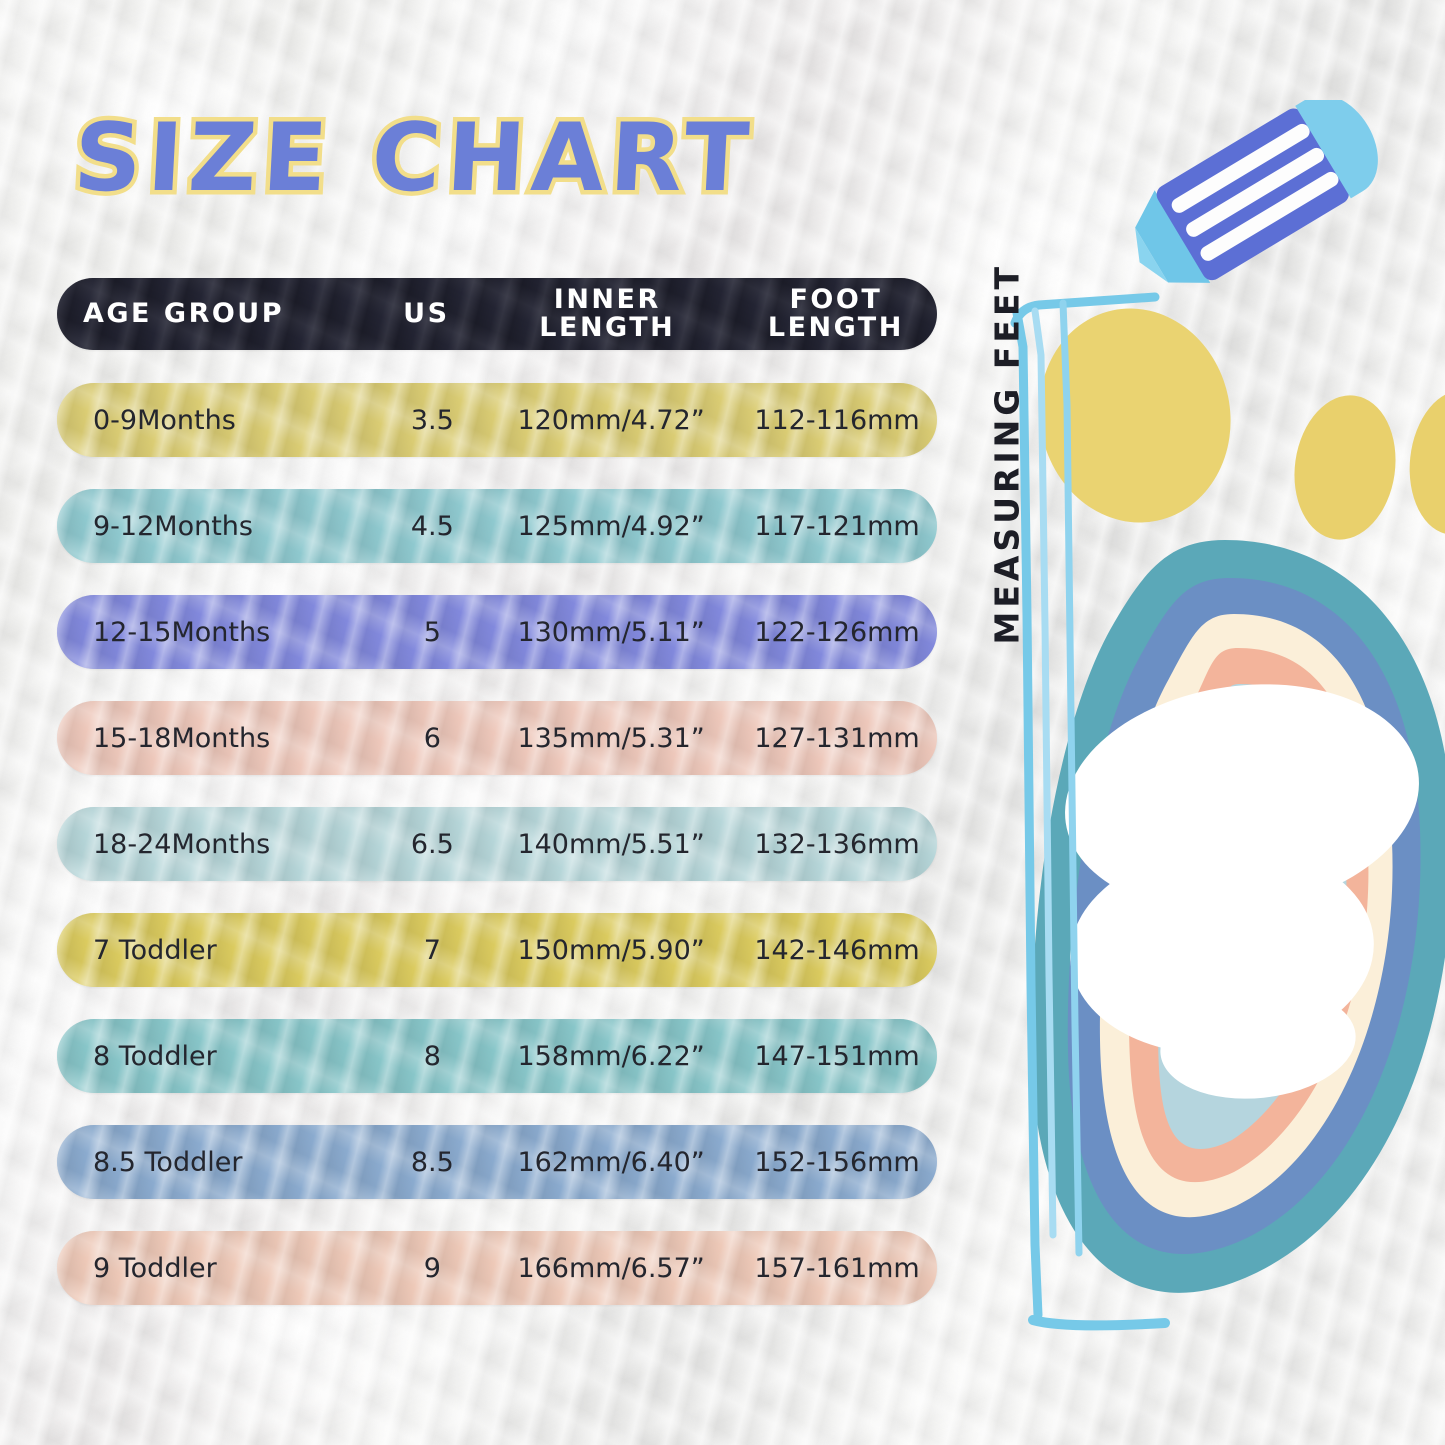  I want to click on header-foot-length: FOOT LENGTH, so click(836, 313).